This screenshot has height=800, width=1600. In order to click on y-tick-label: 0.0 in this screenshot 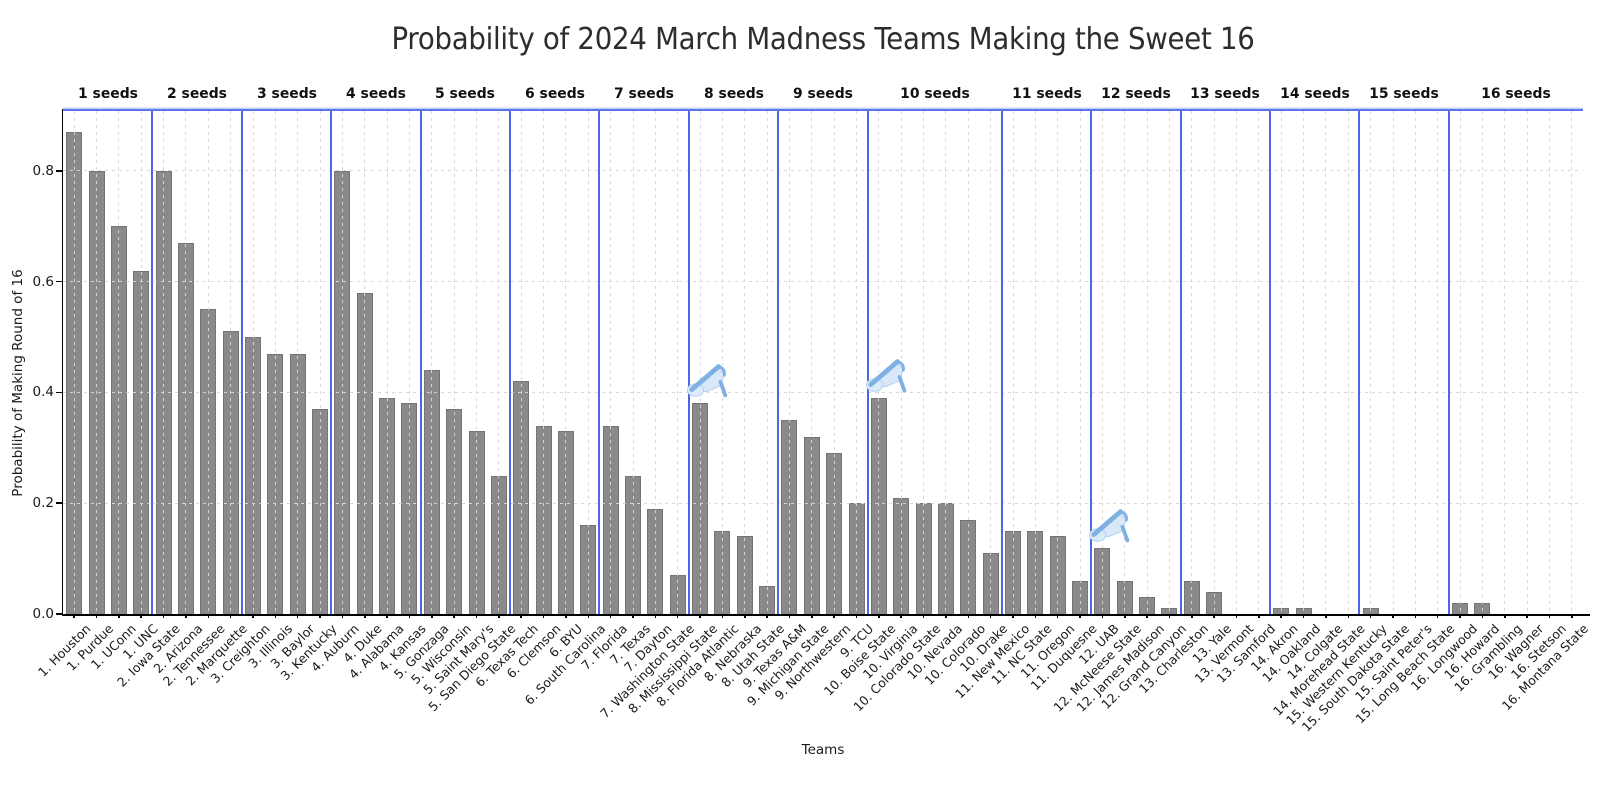, I will do `click(43, 614)`.